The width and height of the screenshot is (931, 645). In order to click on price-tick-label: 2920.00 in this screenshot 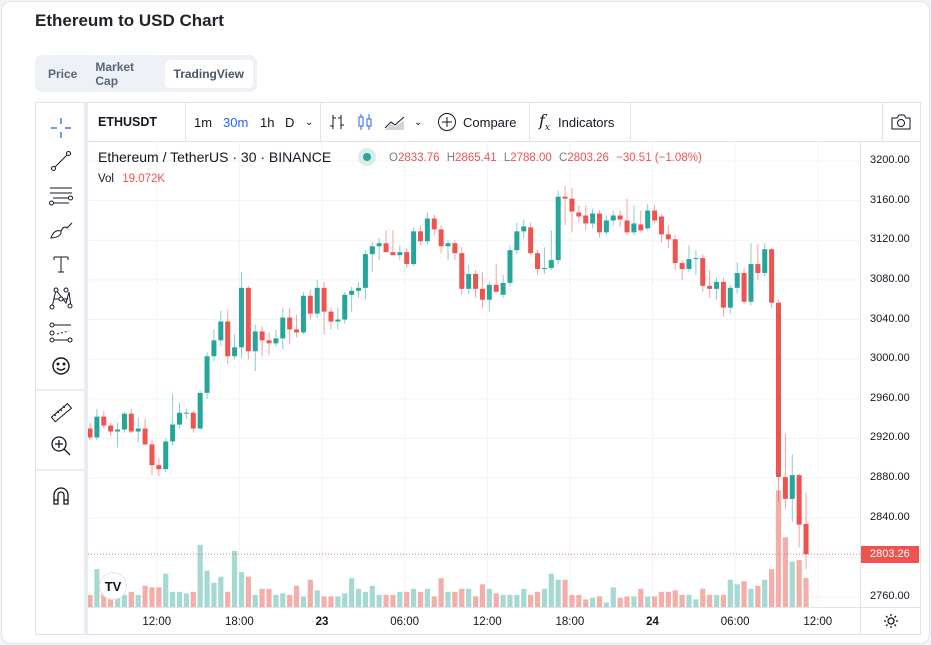, I will do `click(890, 437)`.